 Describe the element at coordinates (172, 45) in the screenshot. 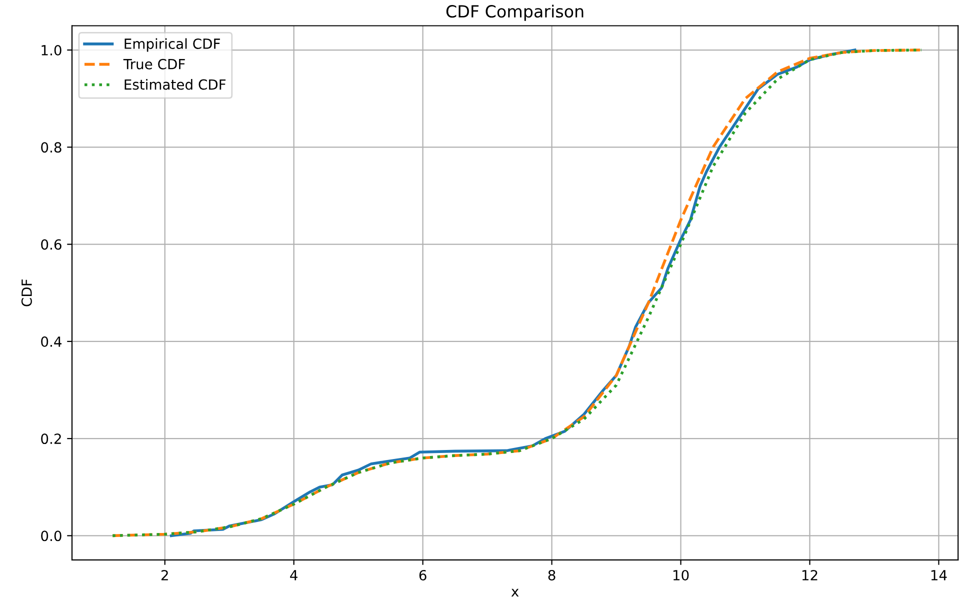

I see `legend-label: Empirical CDF` at that location.